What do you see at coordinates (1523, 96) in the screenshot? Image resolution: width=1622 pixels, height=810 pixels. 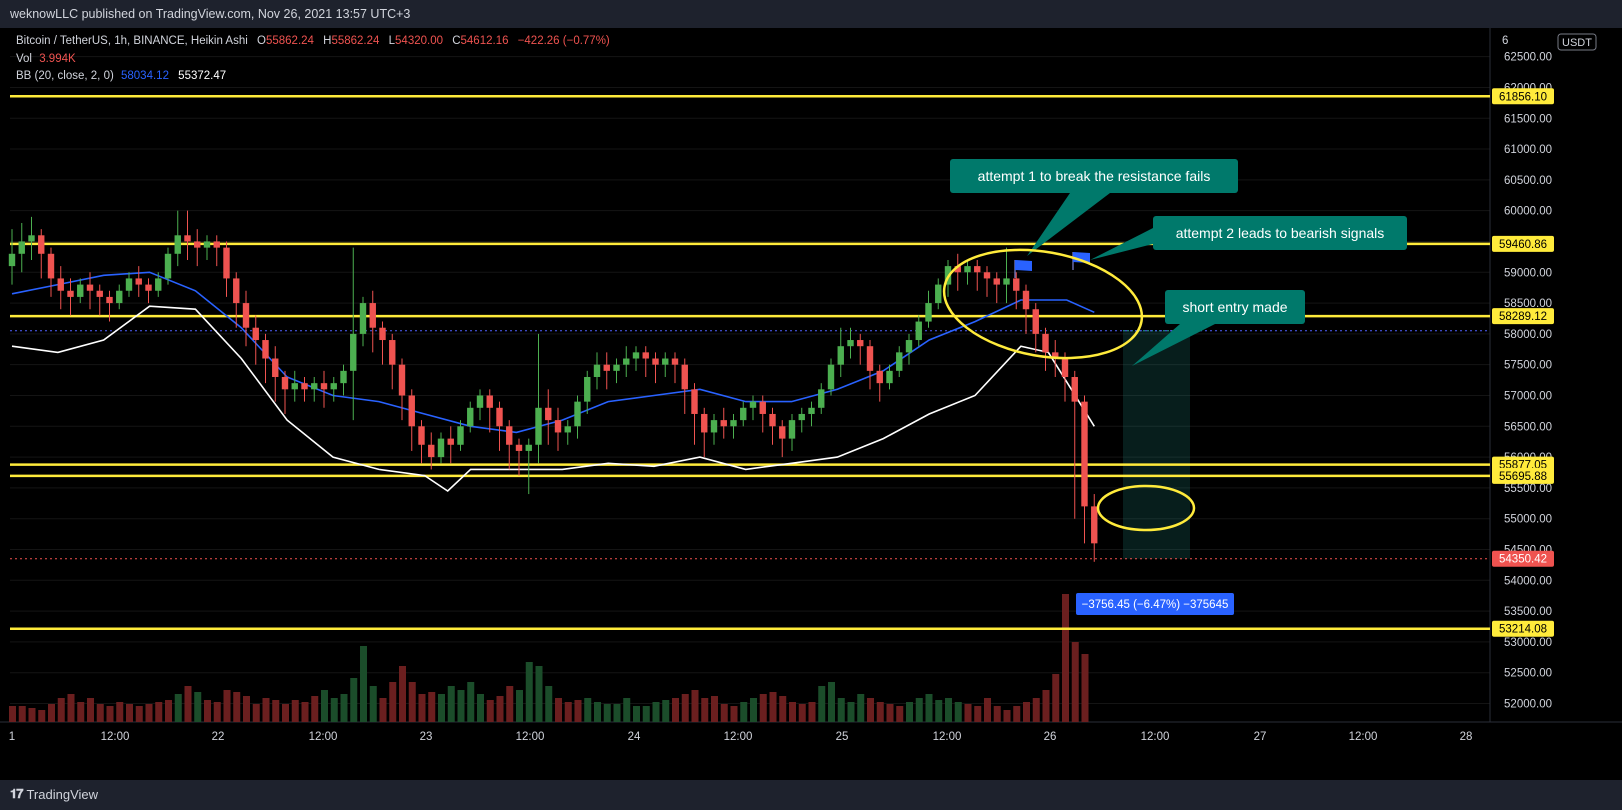 I see `level-price-tag: 61856.10` at bounding box center [1523, 96].